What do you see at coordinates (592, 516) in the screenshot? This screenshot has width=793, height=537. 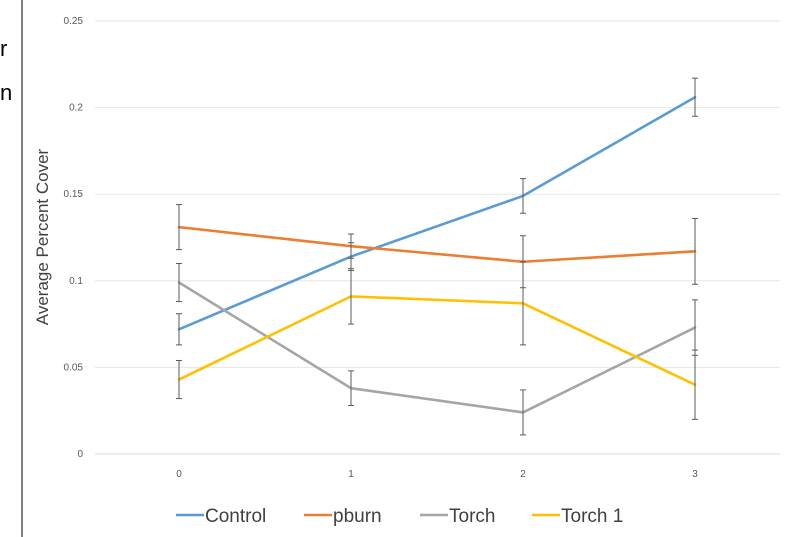 I see `legend-label: Torch 1` at bounding box center [592, 516].